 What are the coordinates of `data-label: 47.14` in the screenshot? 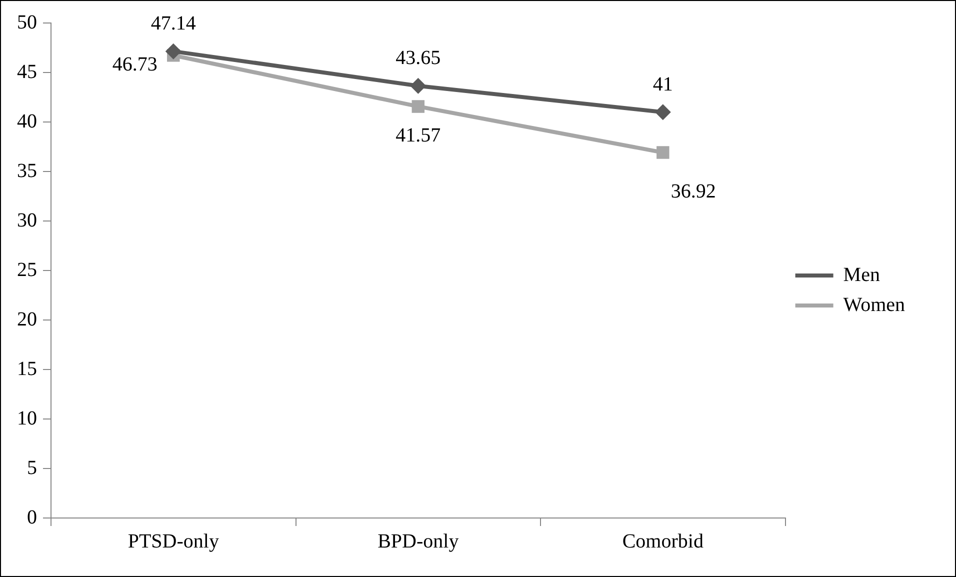 It's located at (173, 23).